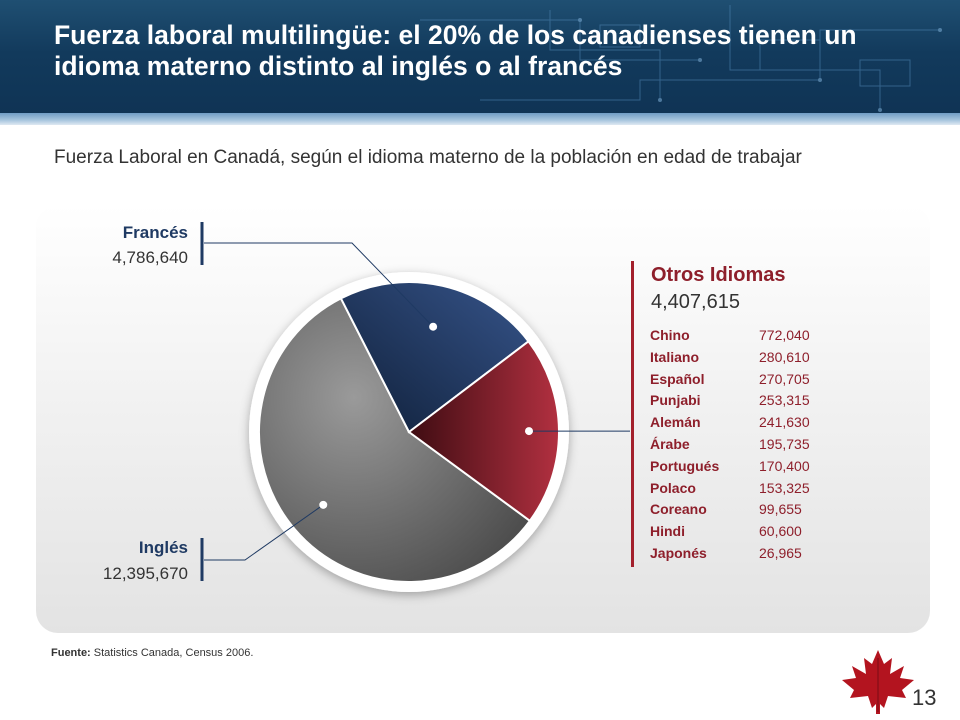  I want to click on breakdown-value: 99,655, so click(780, 509).